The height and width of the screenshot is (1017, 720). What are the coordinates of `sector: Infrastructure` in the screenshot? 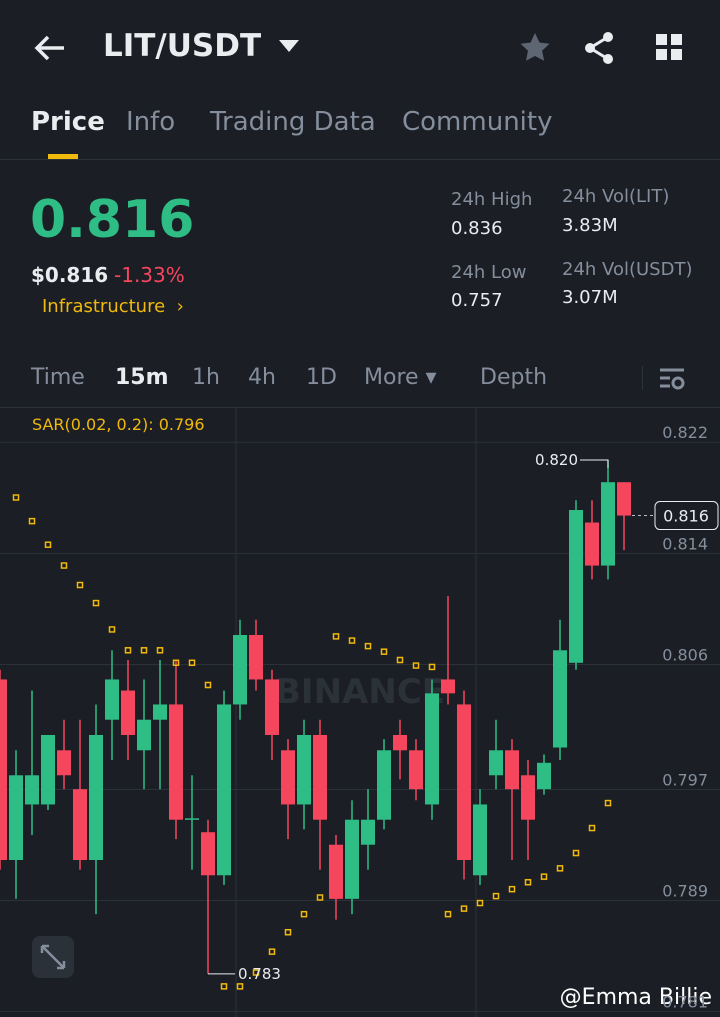 It's located at (104, 306).